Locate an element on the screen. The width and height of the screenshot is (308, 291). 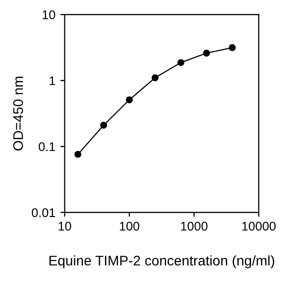
x-tick-label: 10 is located at coordinates (65, 226).